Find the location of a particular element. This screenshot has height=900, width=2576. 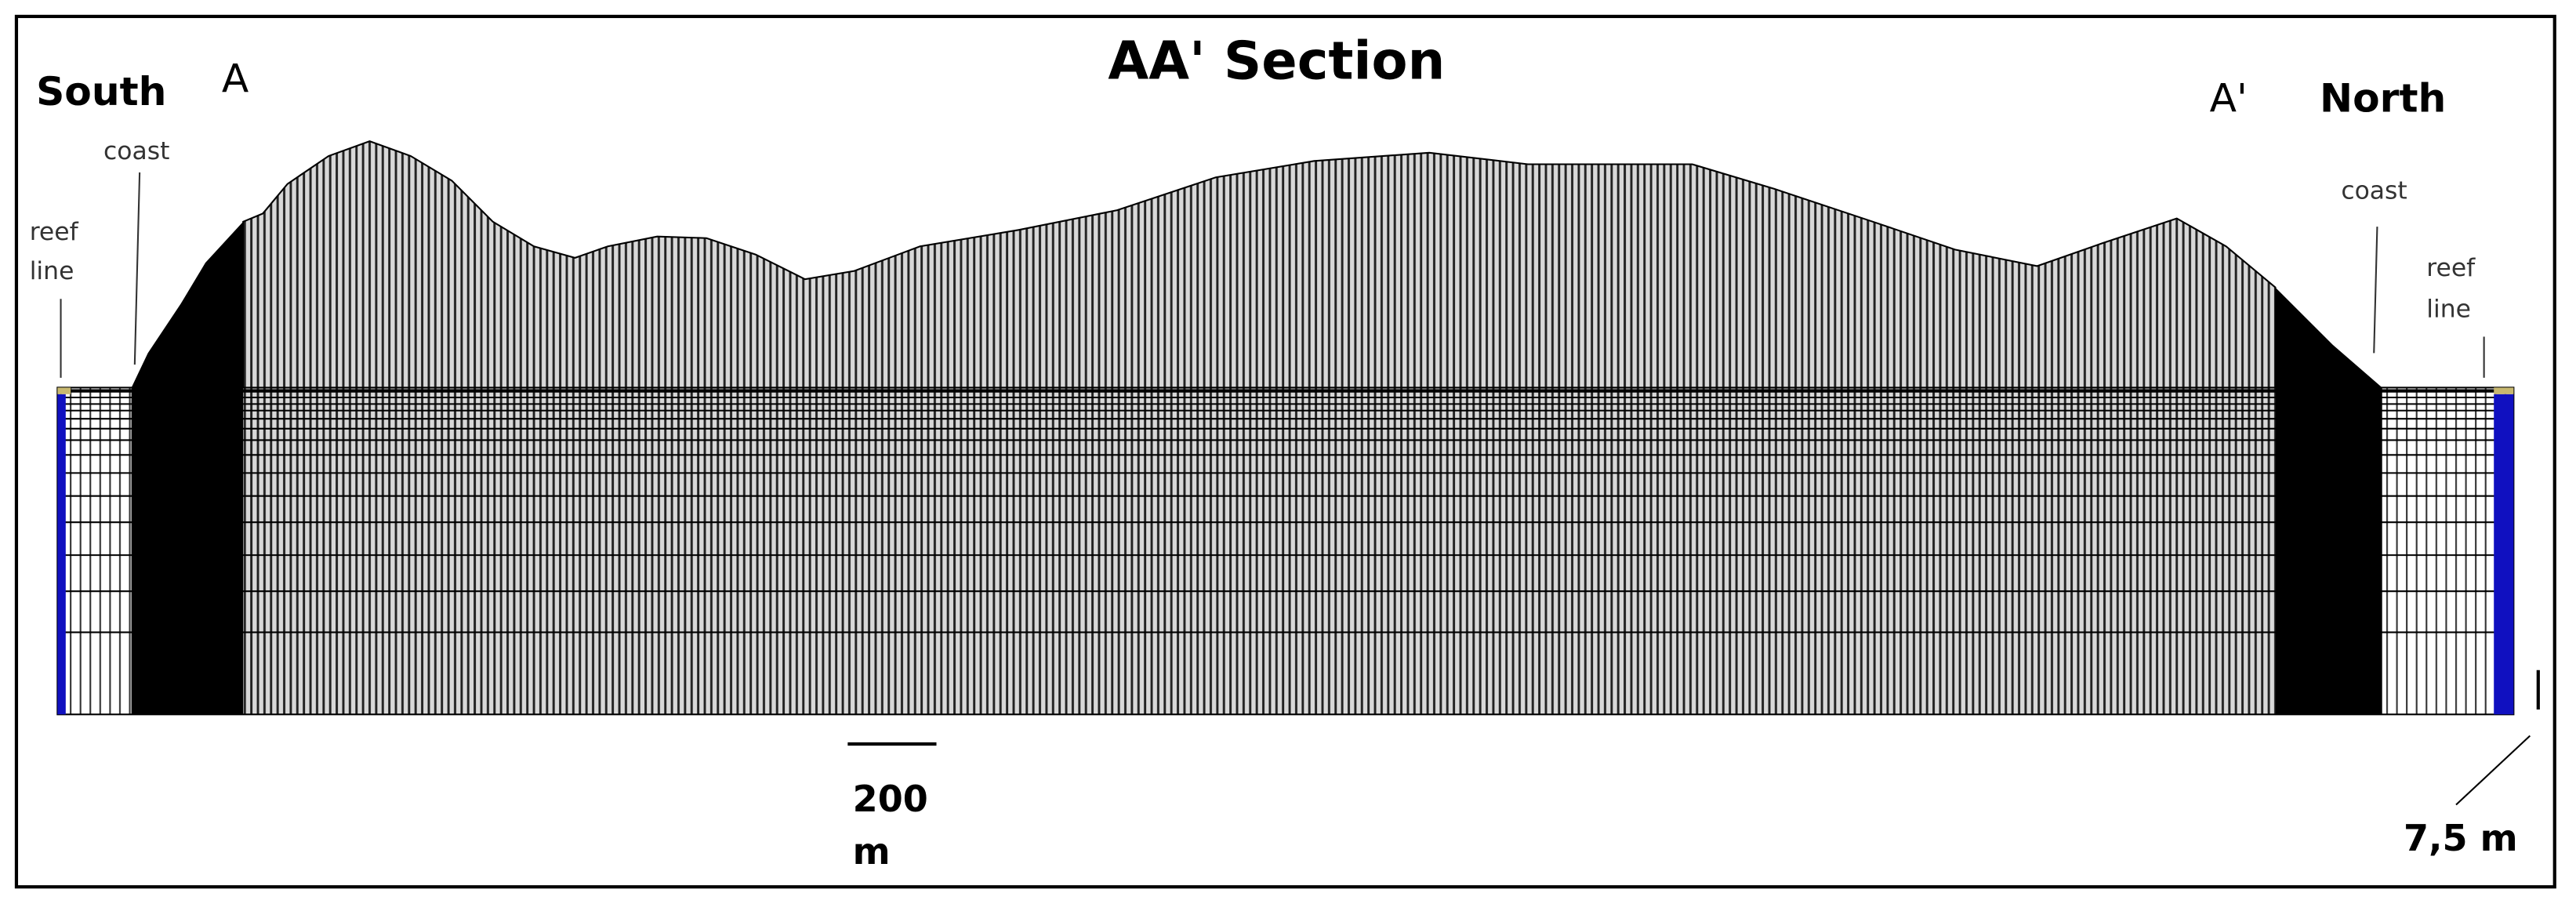

coast-left: coast is located at coordinates (136, 151).